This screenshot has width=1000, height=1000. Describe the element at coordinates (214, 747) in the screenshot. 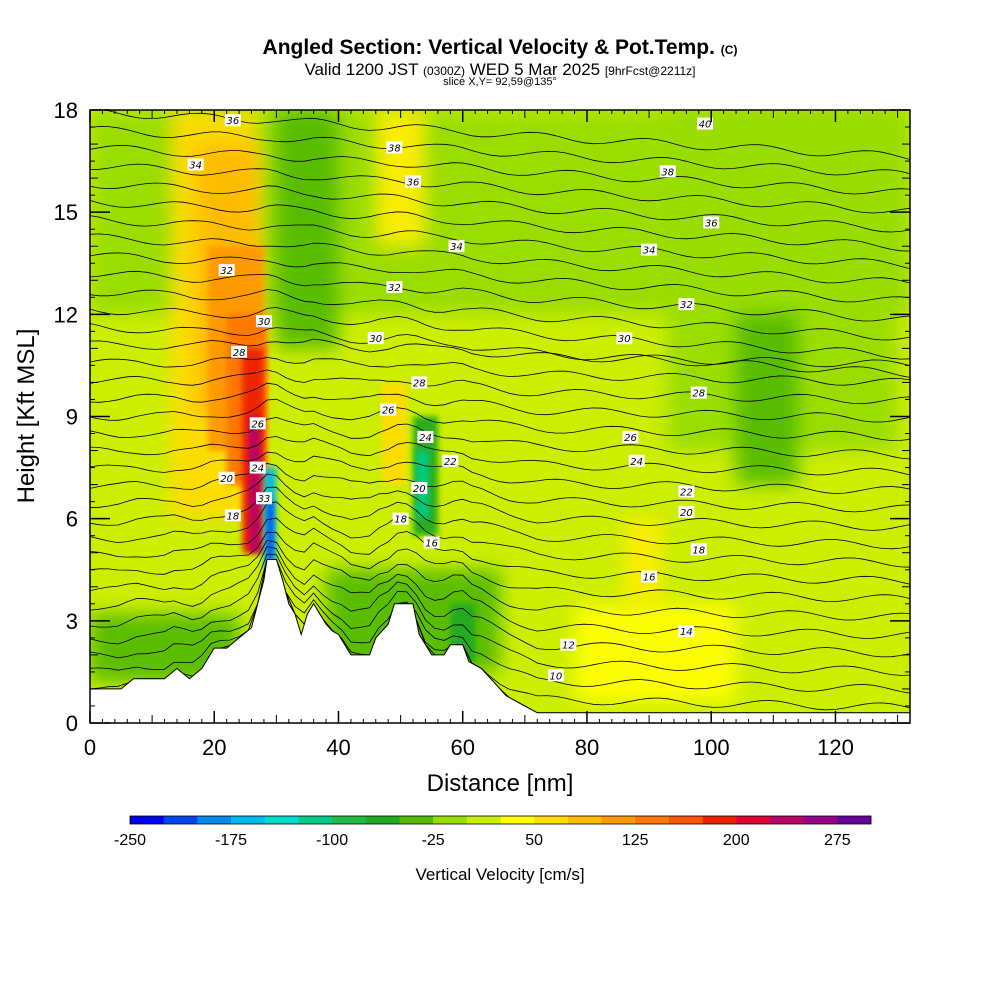

I see `x-tick-label: 20` at that location.